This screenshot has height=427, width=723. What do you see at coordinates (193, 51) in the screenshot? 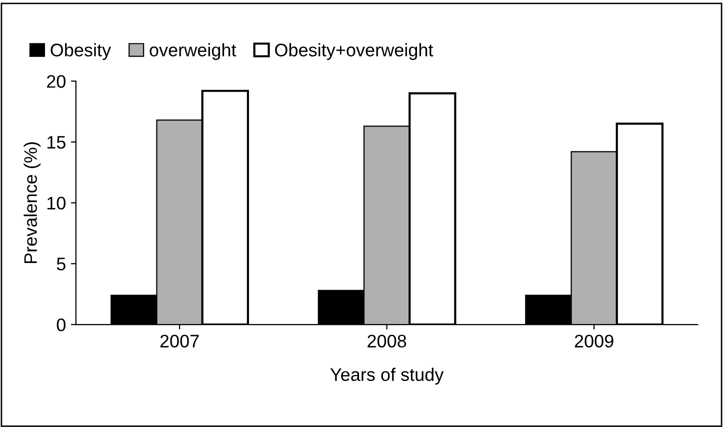
I see `legend-label: overweight` at bounding box center [193, 51].